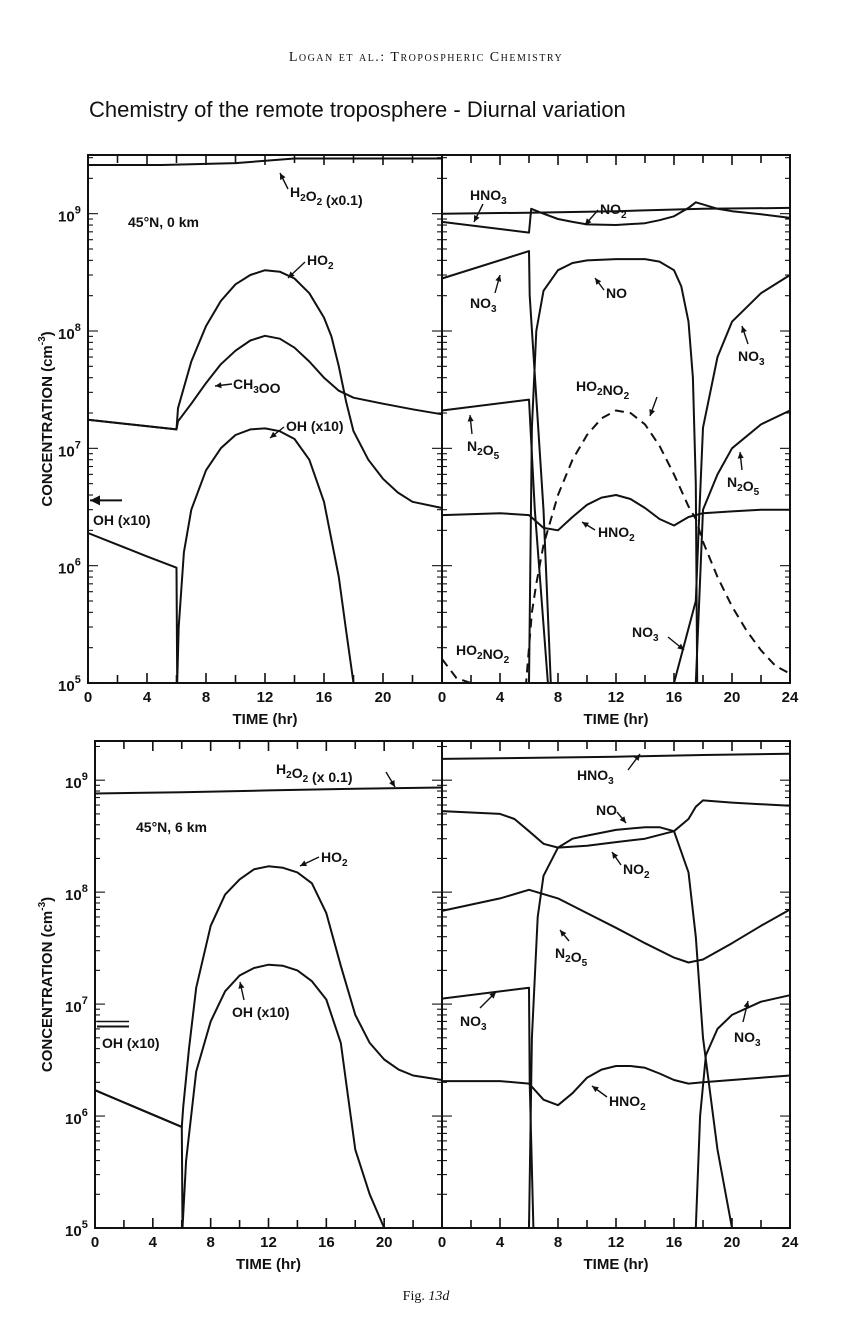 This screenshot has width=852, height=1341. I want to click on panel-annotation: 45°N, 0 km, so click(163, 222).